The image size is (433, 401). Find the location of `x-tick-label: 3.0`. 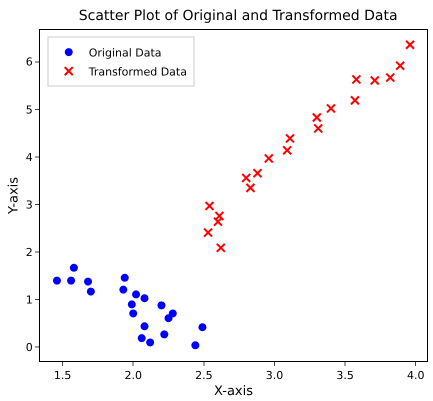

x-tick-label: 3.0 is located at coordinates (275, 375).